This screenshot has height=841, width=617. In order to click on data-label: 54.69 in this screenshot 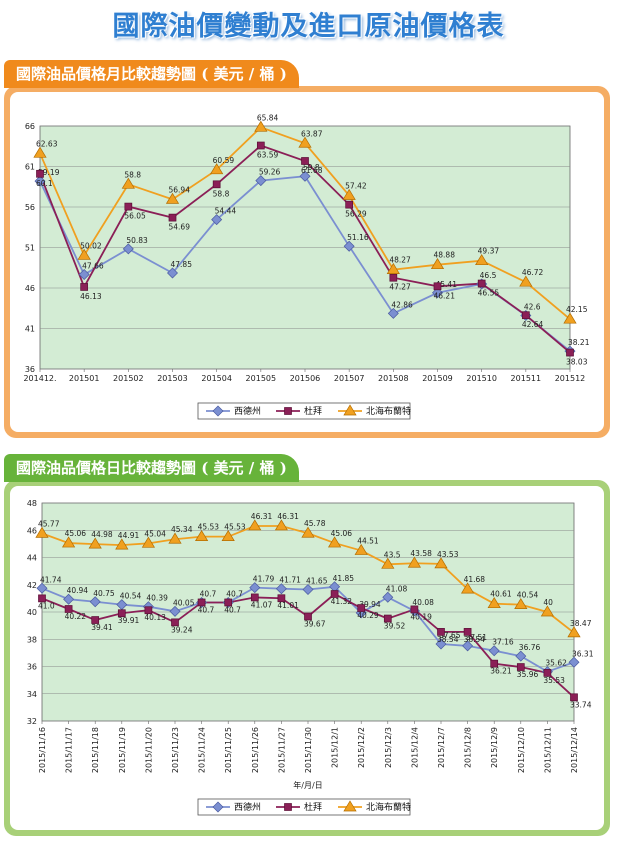, I will do `click(180, 227)`.